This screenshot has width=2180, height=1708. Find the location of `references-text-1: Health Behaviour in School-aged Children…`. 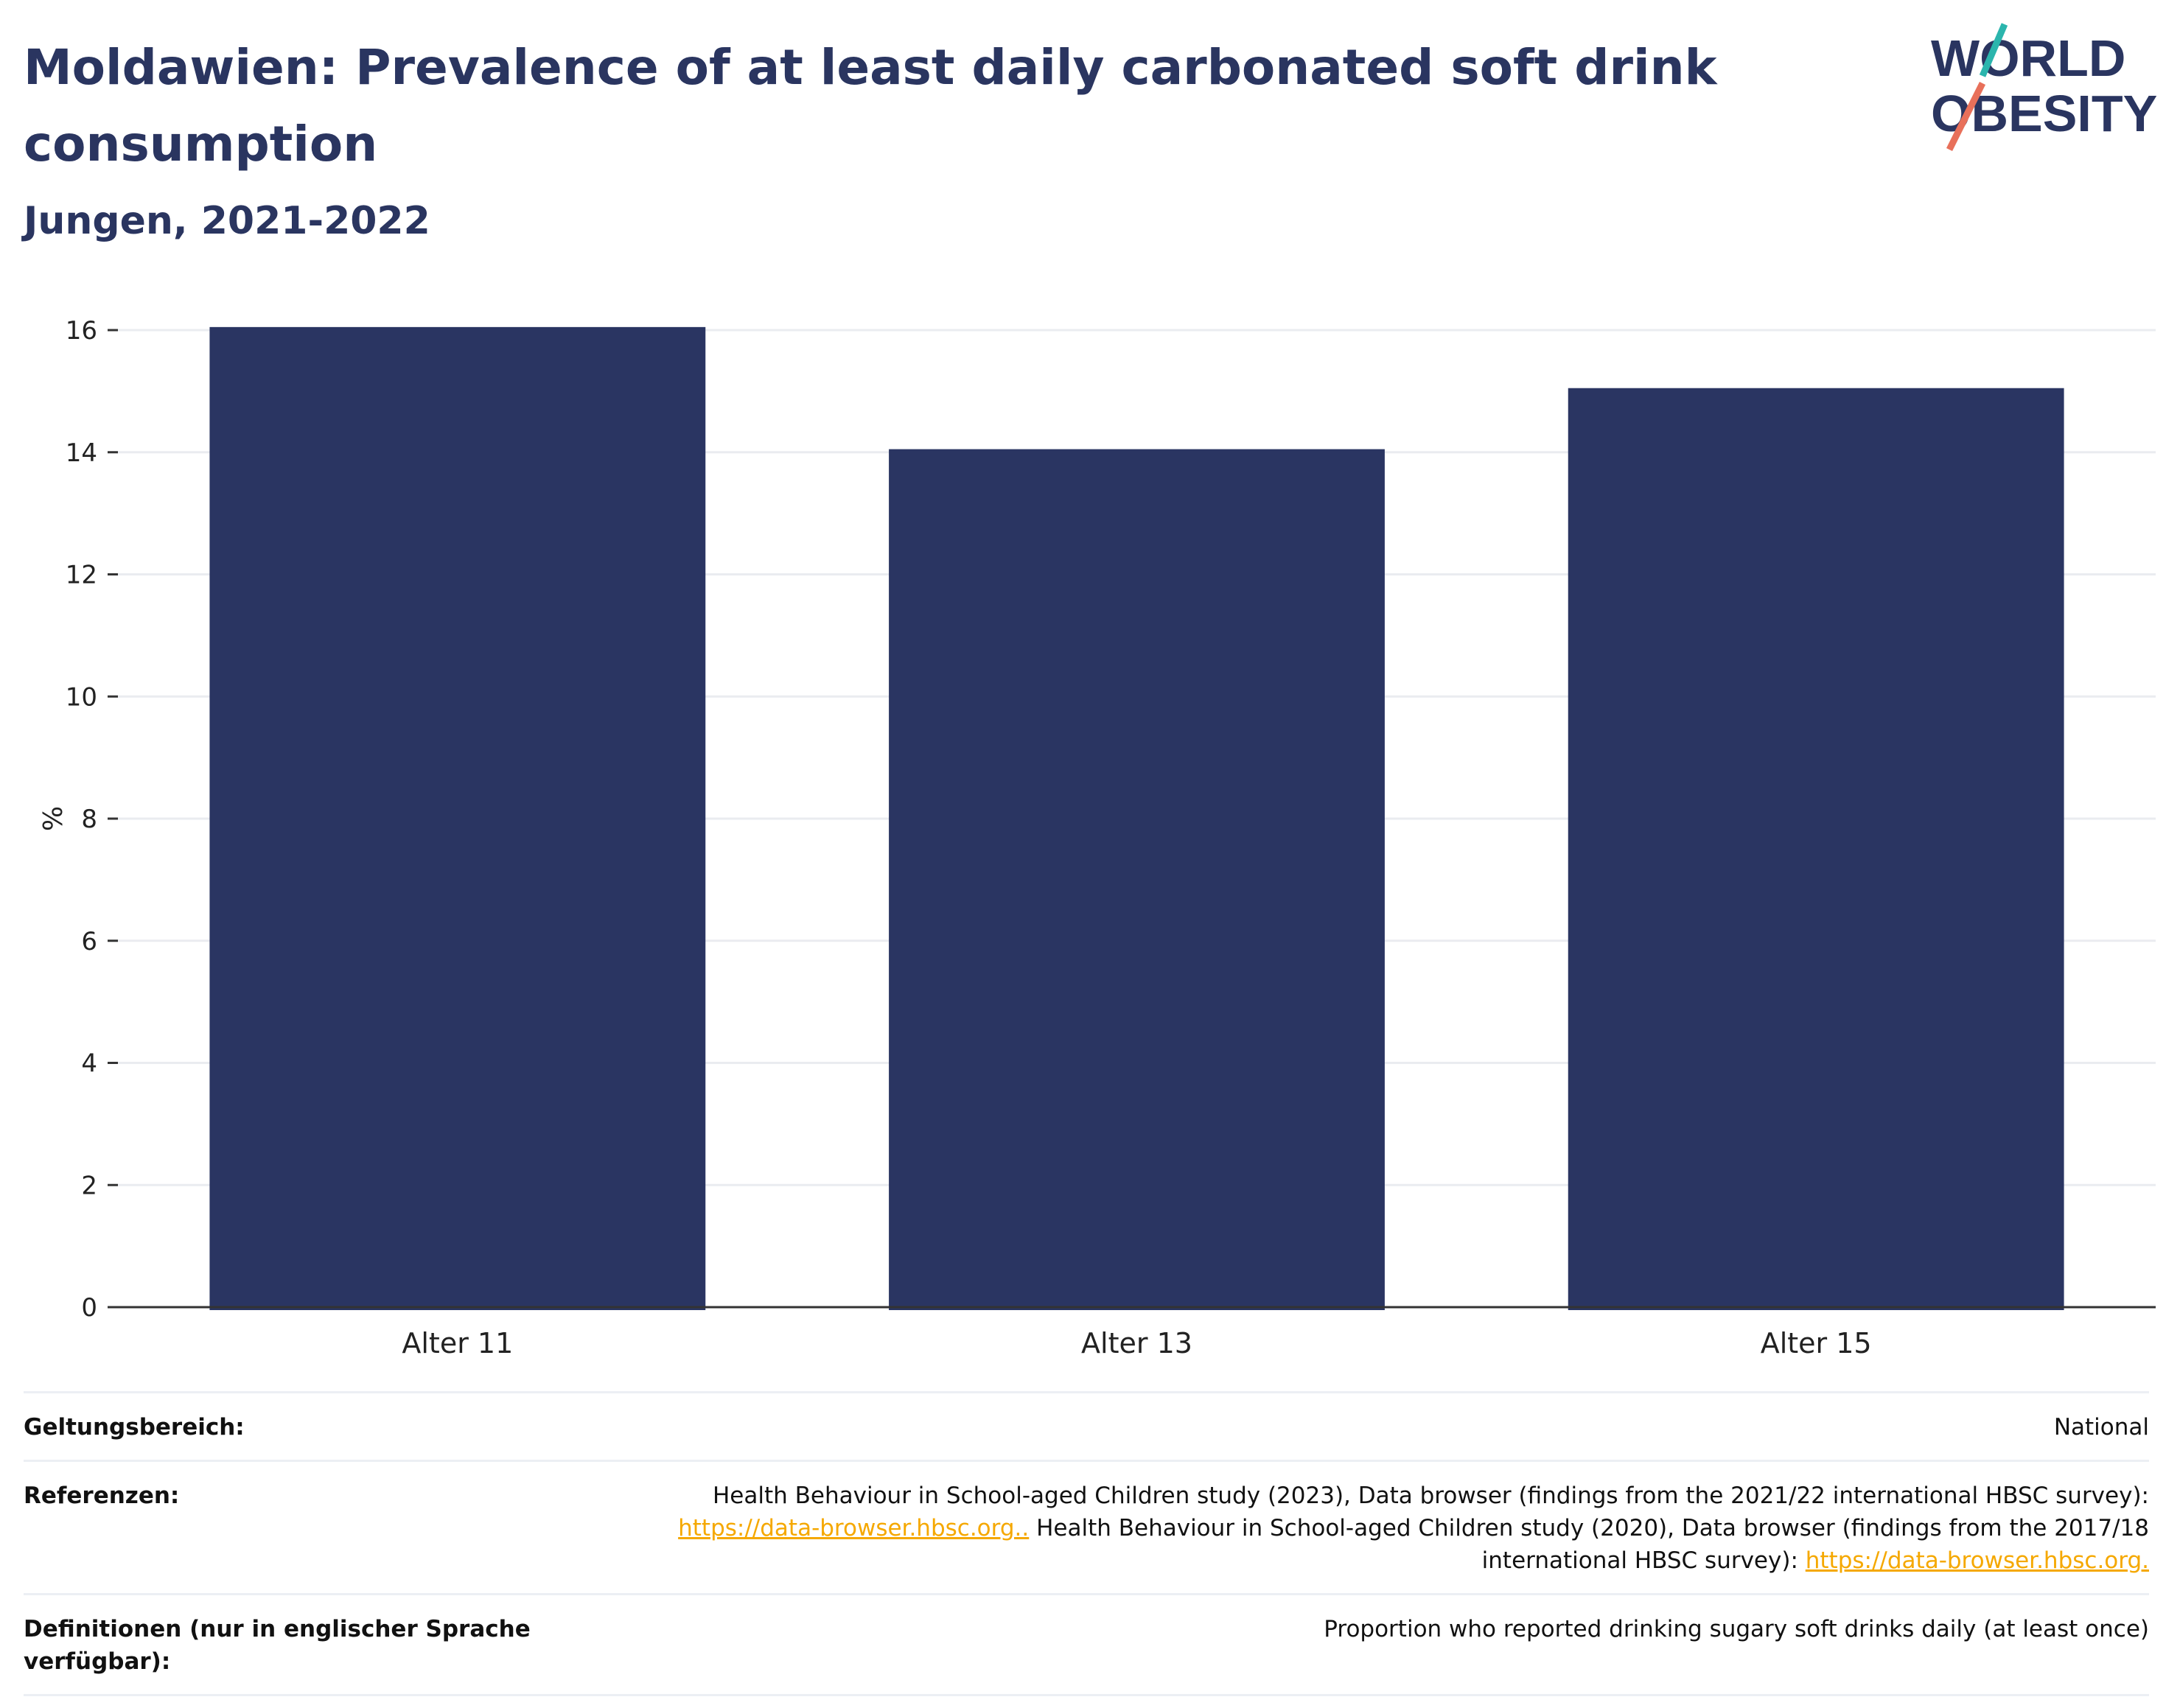

references-text-1: Health Behaviour in School-aged Children… is located at coordinates (1431, 1496).